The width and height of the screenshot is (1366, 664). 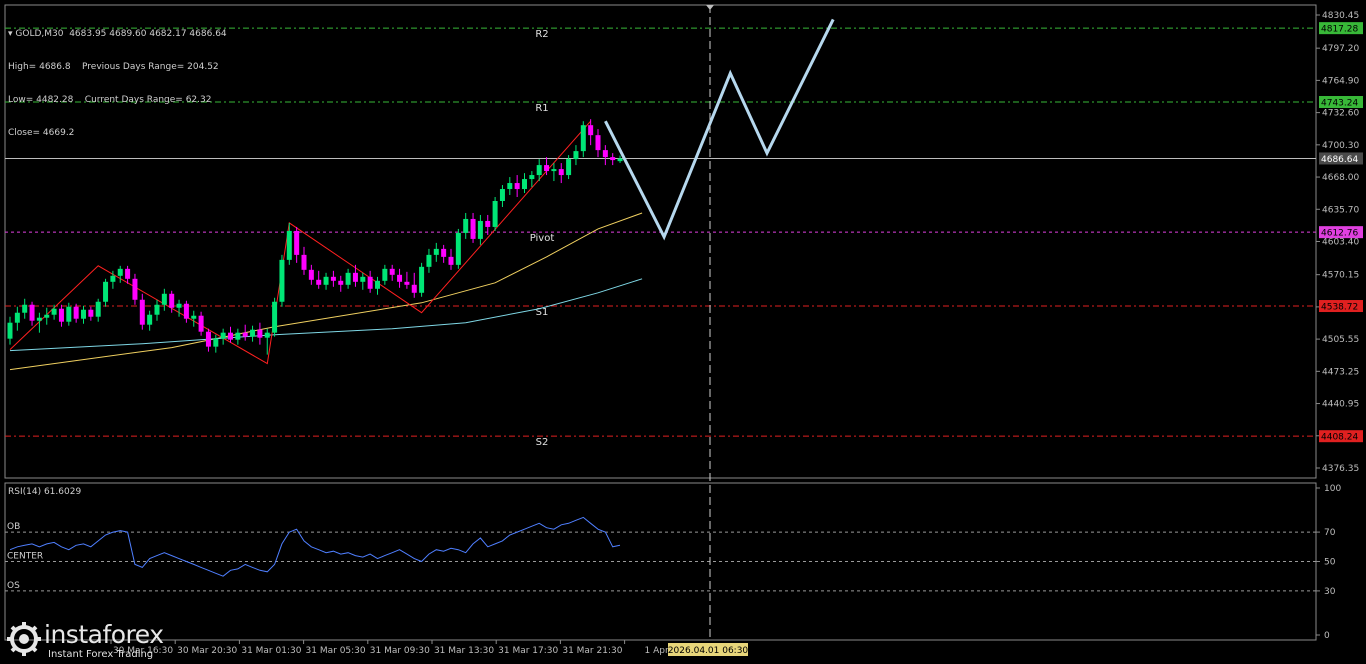 What do you see at coordinates (1330, 563) in the screenshot?
I see `rsi-tick-label: 50` at bounding box center [1330, 563].